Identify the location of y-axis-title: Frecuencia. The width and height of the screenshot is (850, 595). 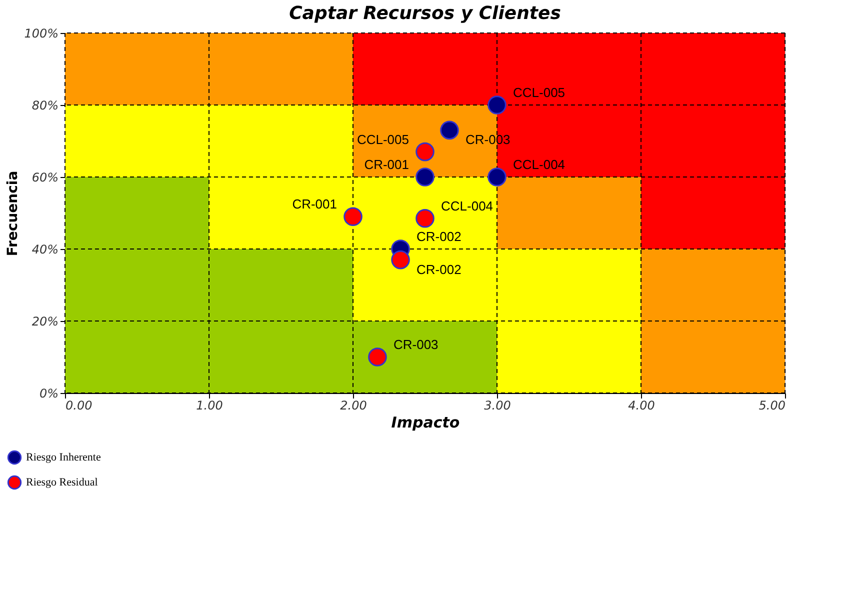
(13, 213).